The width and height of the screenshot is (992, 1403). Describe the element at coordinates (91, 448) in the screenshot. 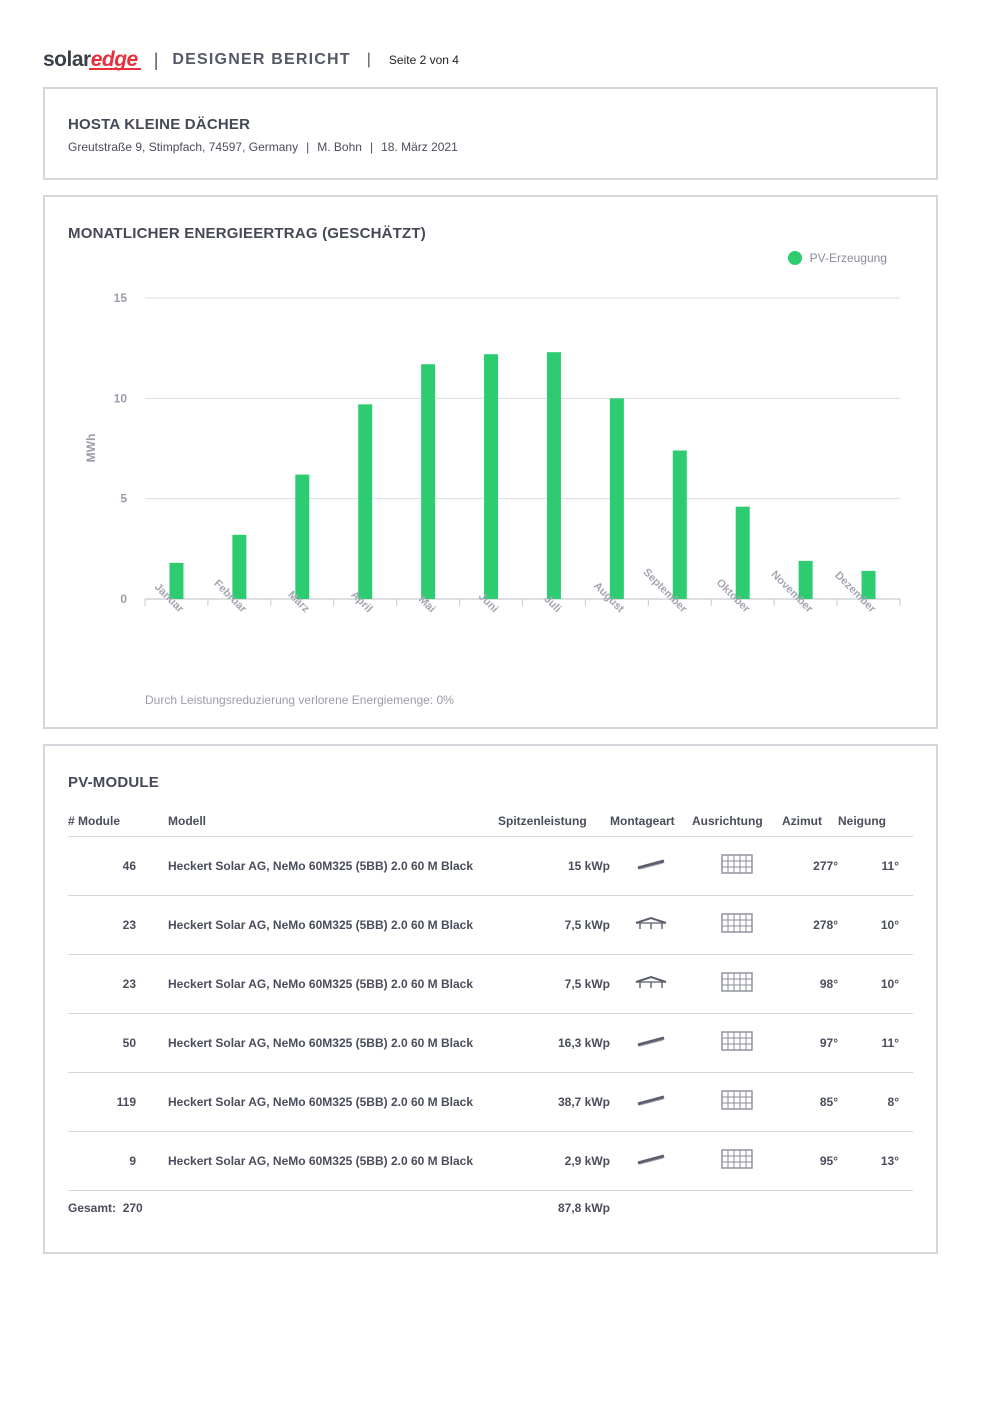

I see `y-axis-label: MWh` at that location.